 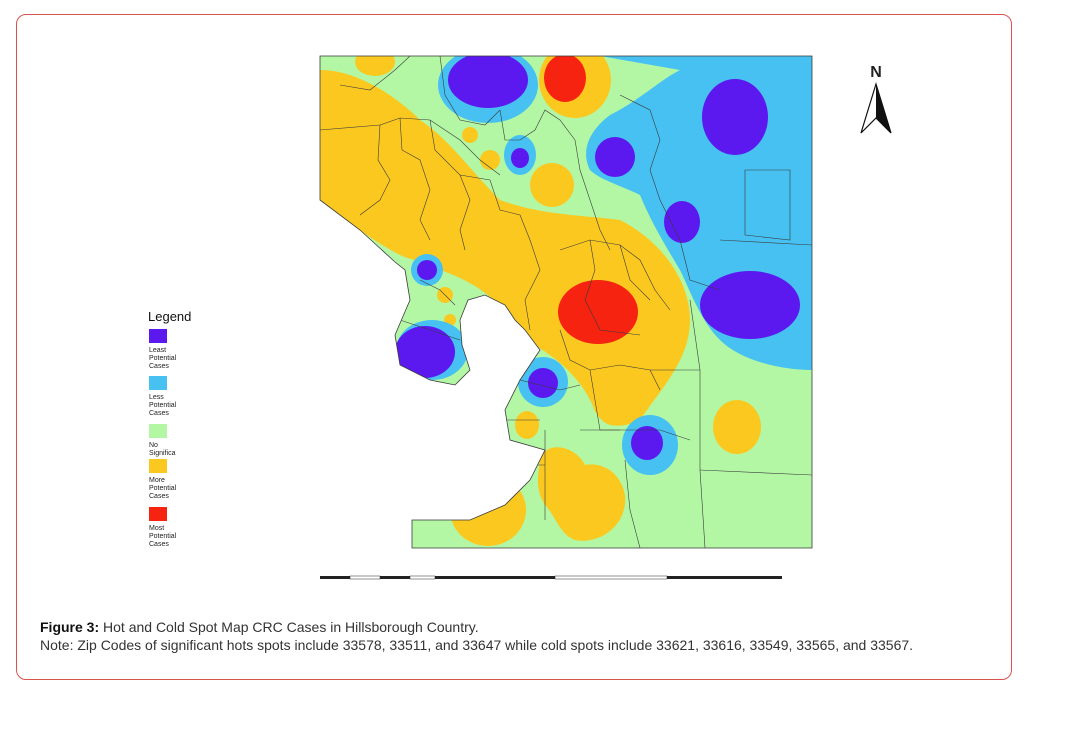 What do you see at coordinates (163, 358) in the screenshot?
I see `legend-label-0-1: Potential` at bounding box center [163, 358].